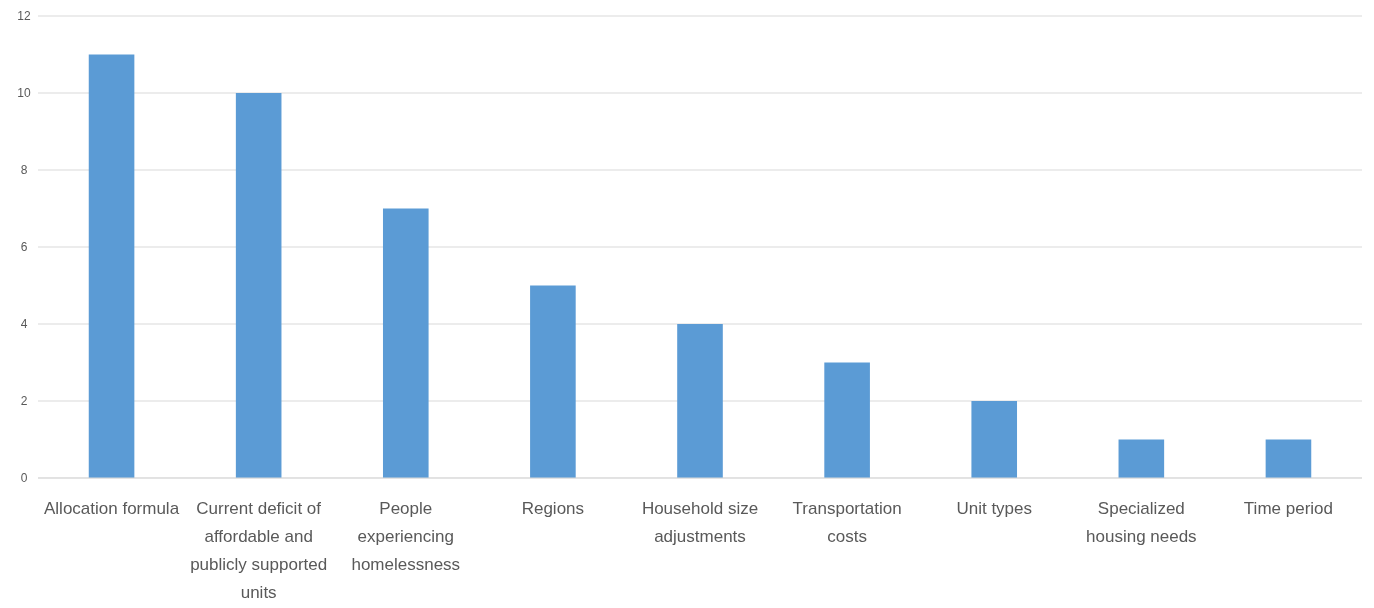 The width and height of the screenshot is (1374, 608). Describe the element at coordinates (847, 522) in the screenshot. I see `x-tick-label: Transportation costs` at that location.